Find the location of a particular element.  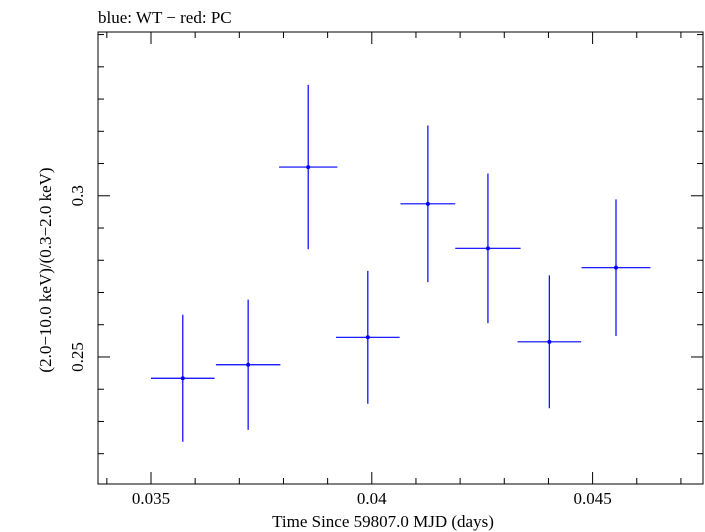

x-tick-label: 0.035 is located at coordinates (151, 498).